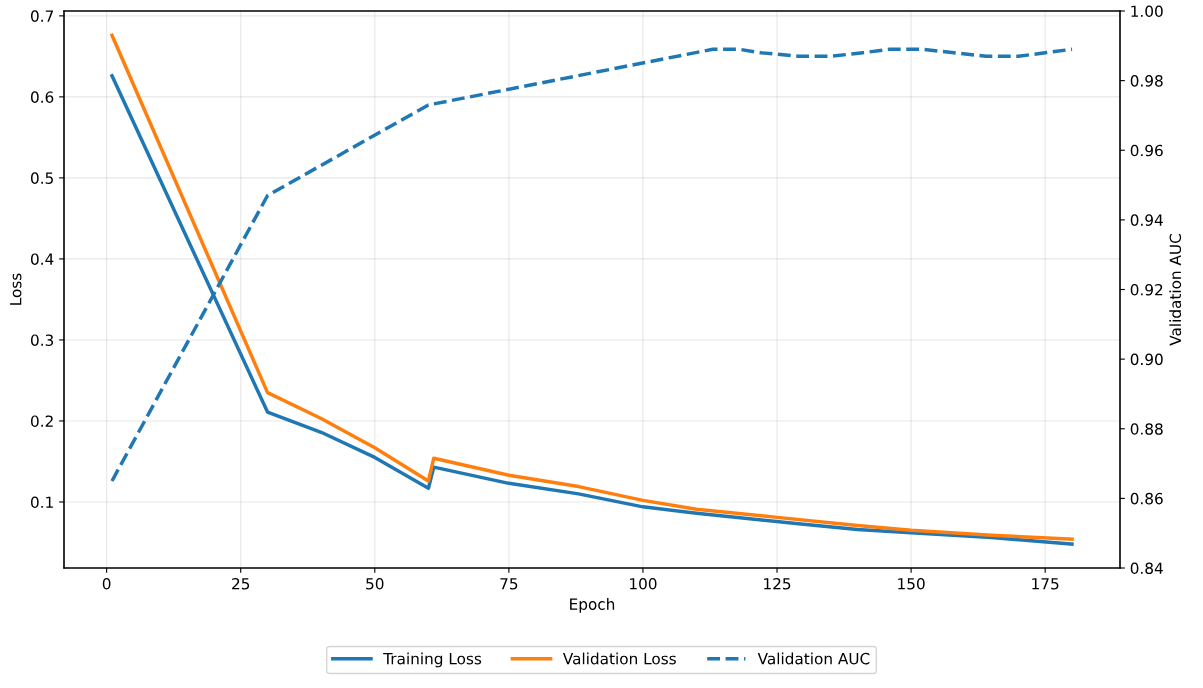 This screenshot has height=688, width=1203. I want to click on y2-tick-label: 0.86, so click(1146, 498).